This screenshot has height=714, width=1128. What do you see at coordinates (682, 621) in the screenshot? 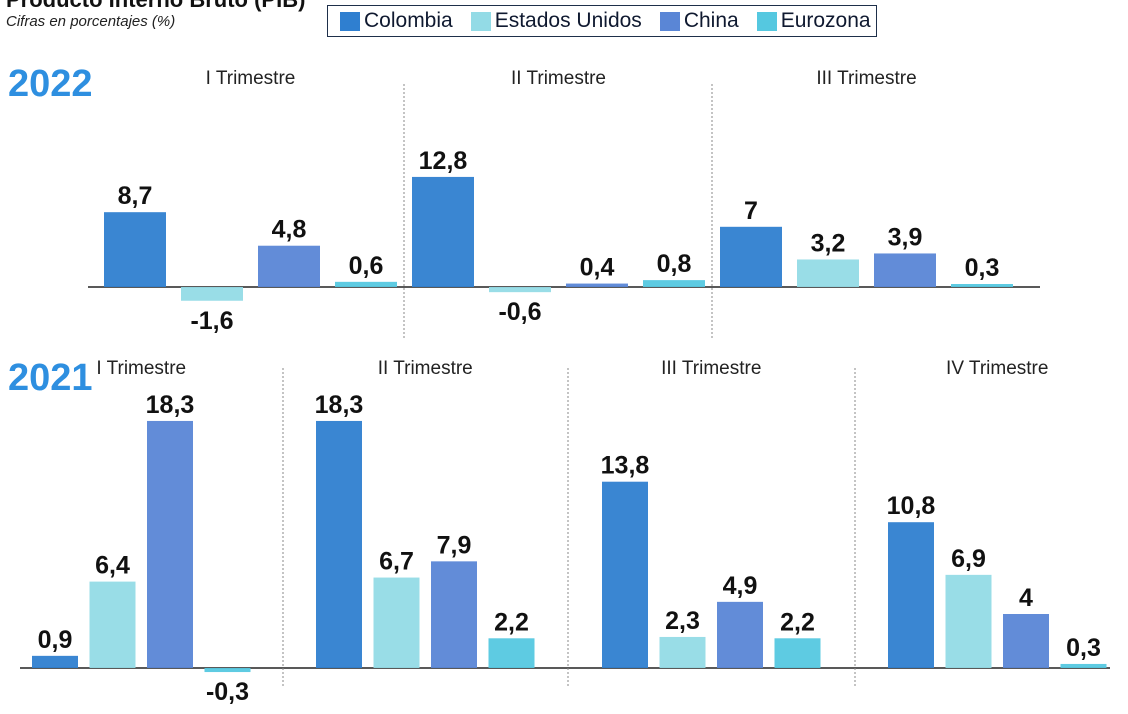
I see `value-label-2021-iii-trimestre-estados-unidos: 2,3` at bounding box center [682, 621].